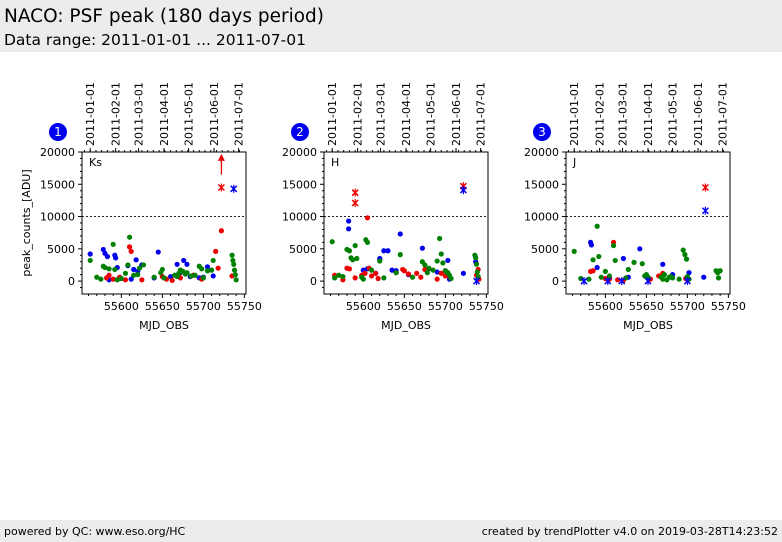  Describe the element at coordinates (95, 162) in the screenshot. I see `filter-label: Ks` at that location.